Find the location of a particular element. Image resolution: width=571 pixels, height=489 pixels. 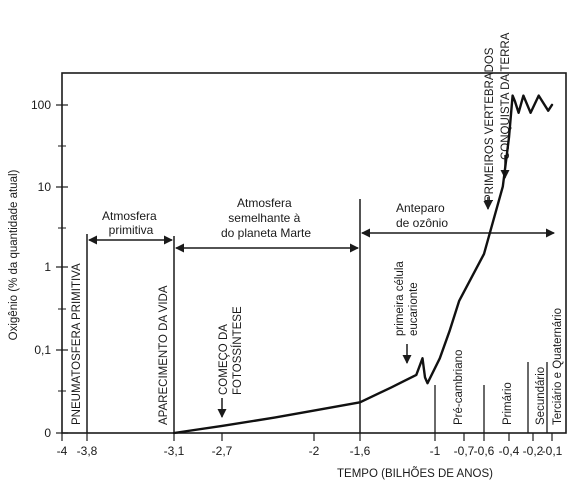

y-tick-label: 10 is located at coordinates (45, 187).